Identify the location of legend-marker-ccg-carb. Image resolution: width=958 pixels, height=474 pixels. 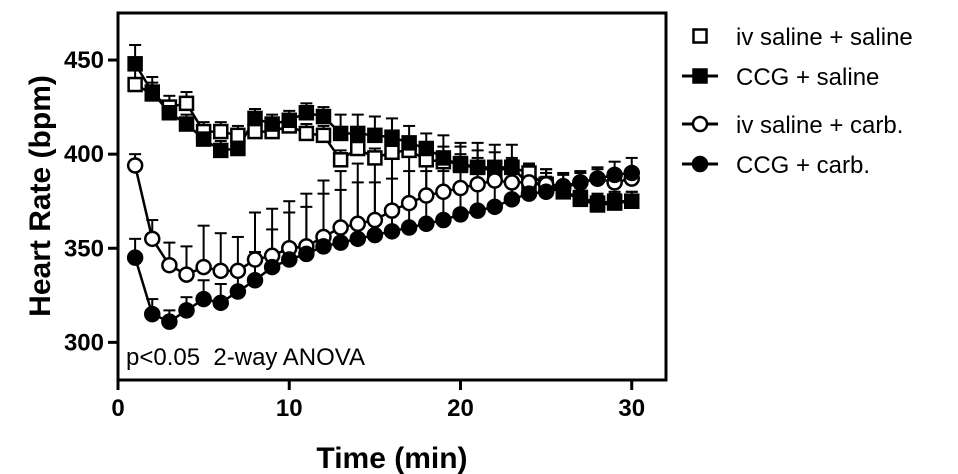
(700, 164).